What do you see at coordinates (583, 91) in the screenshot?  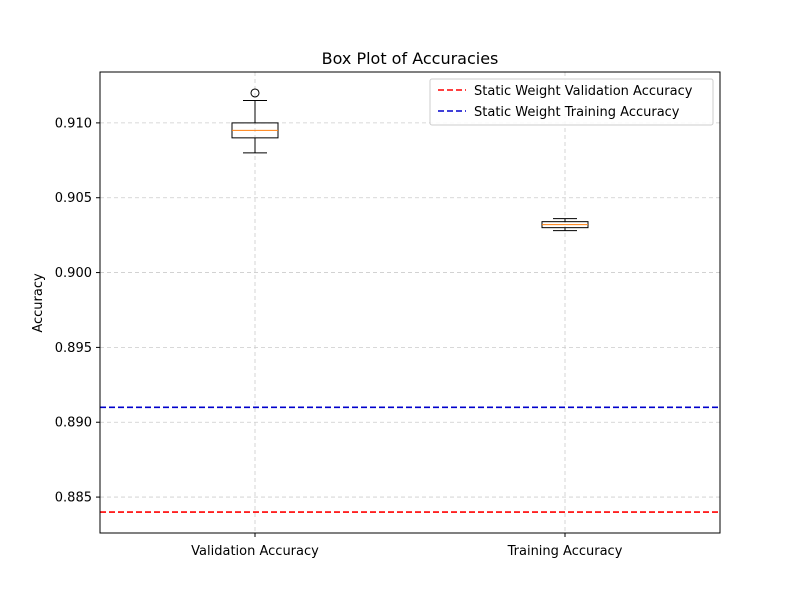 I see `legend-label-validation: Static Weight Validation Accuracy` at bounding box center [583, 91].